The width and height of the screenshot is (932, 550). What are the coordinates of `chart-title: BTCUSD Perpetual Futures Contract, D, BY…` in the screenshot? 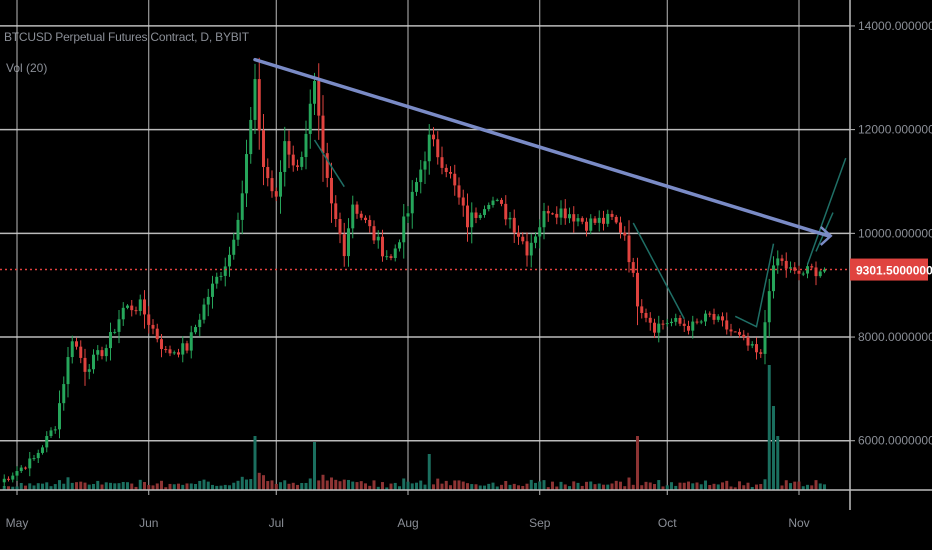 It's located at (126, 37).